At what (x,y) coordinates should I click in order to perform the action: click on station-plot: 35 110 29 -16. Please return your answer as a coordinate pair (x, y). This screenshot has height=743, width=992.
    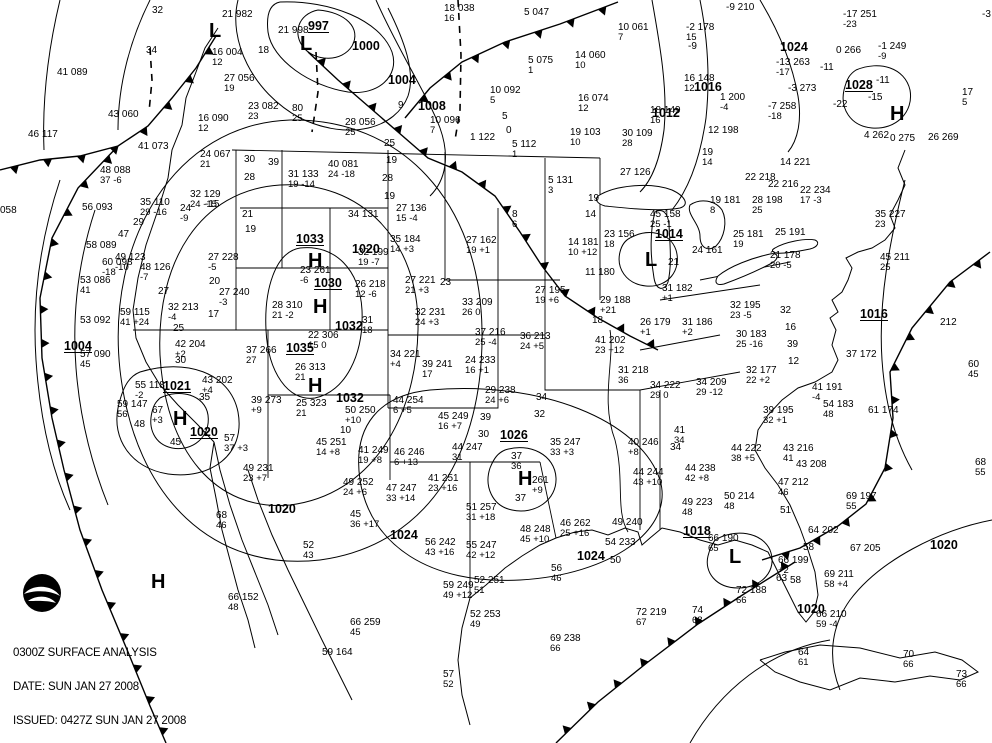
    Looking at the image, I should click on (155, 207).